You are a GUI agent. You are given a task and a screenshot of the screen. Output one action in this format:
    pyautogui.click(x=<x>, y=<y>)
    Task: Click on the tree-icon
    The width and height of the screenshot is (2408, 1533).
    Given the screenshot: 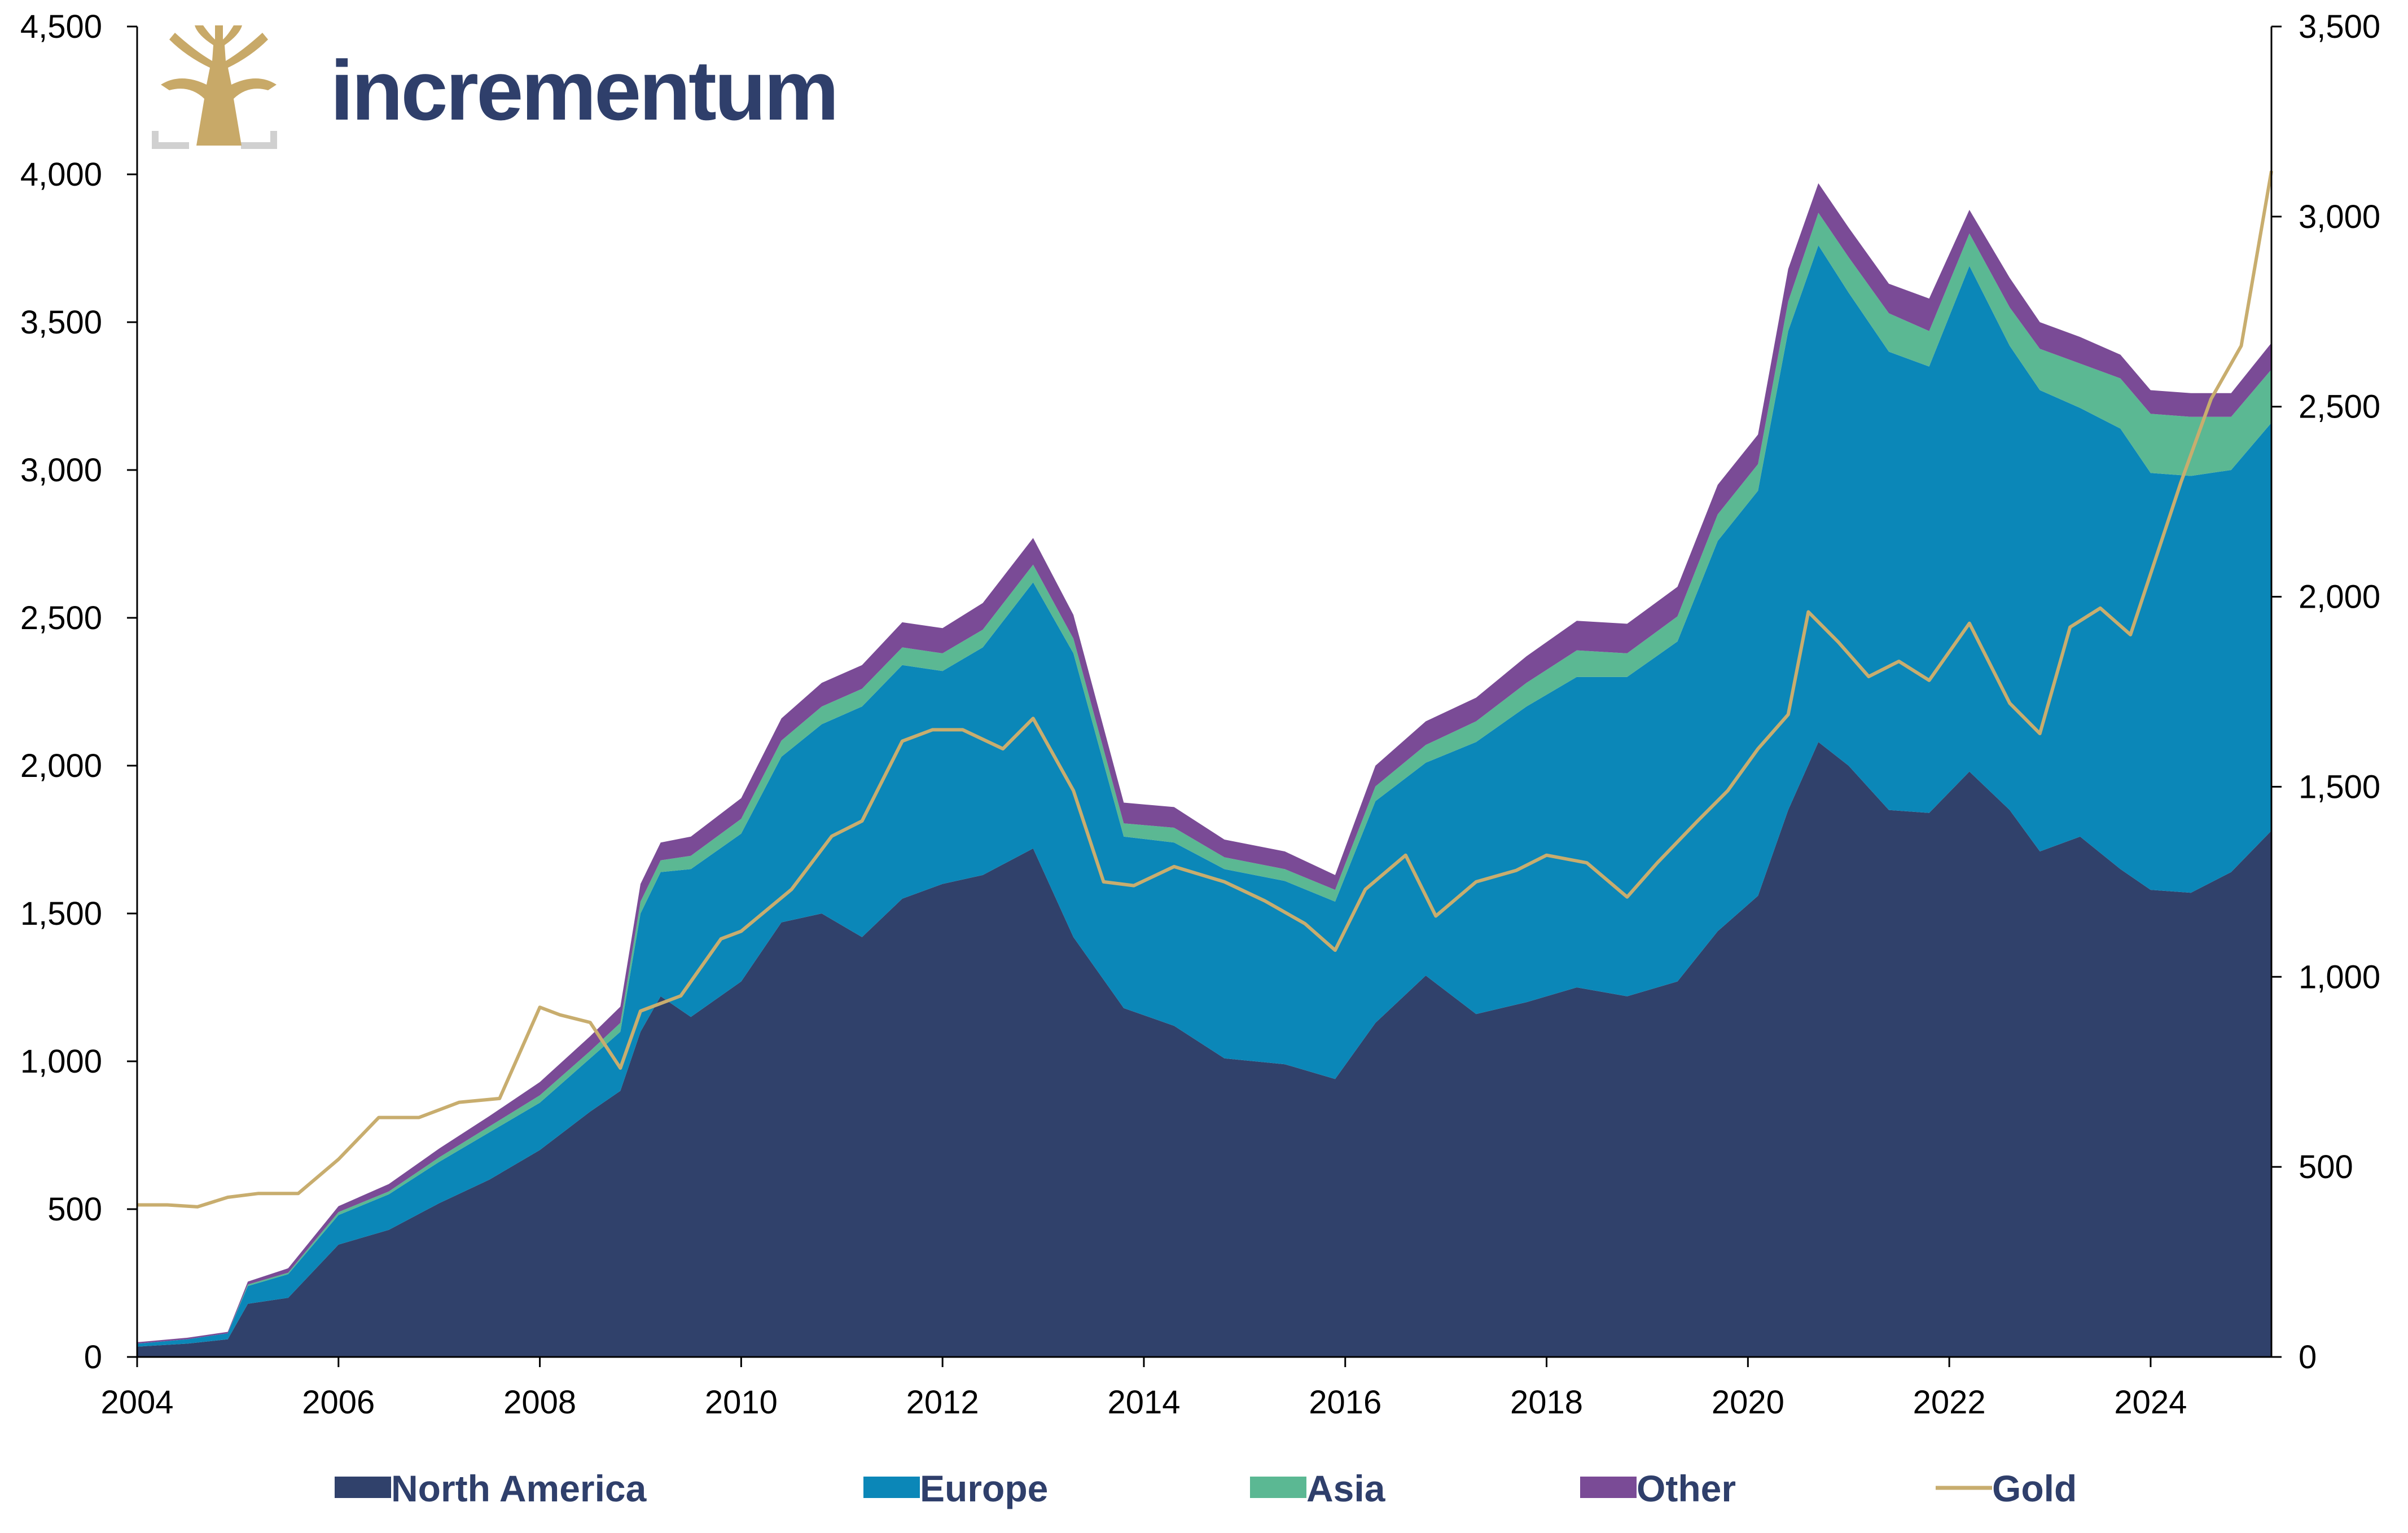 What is the action you would take?
    pyautogui.click(x=215, y=87)
    